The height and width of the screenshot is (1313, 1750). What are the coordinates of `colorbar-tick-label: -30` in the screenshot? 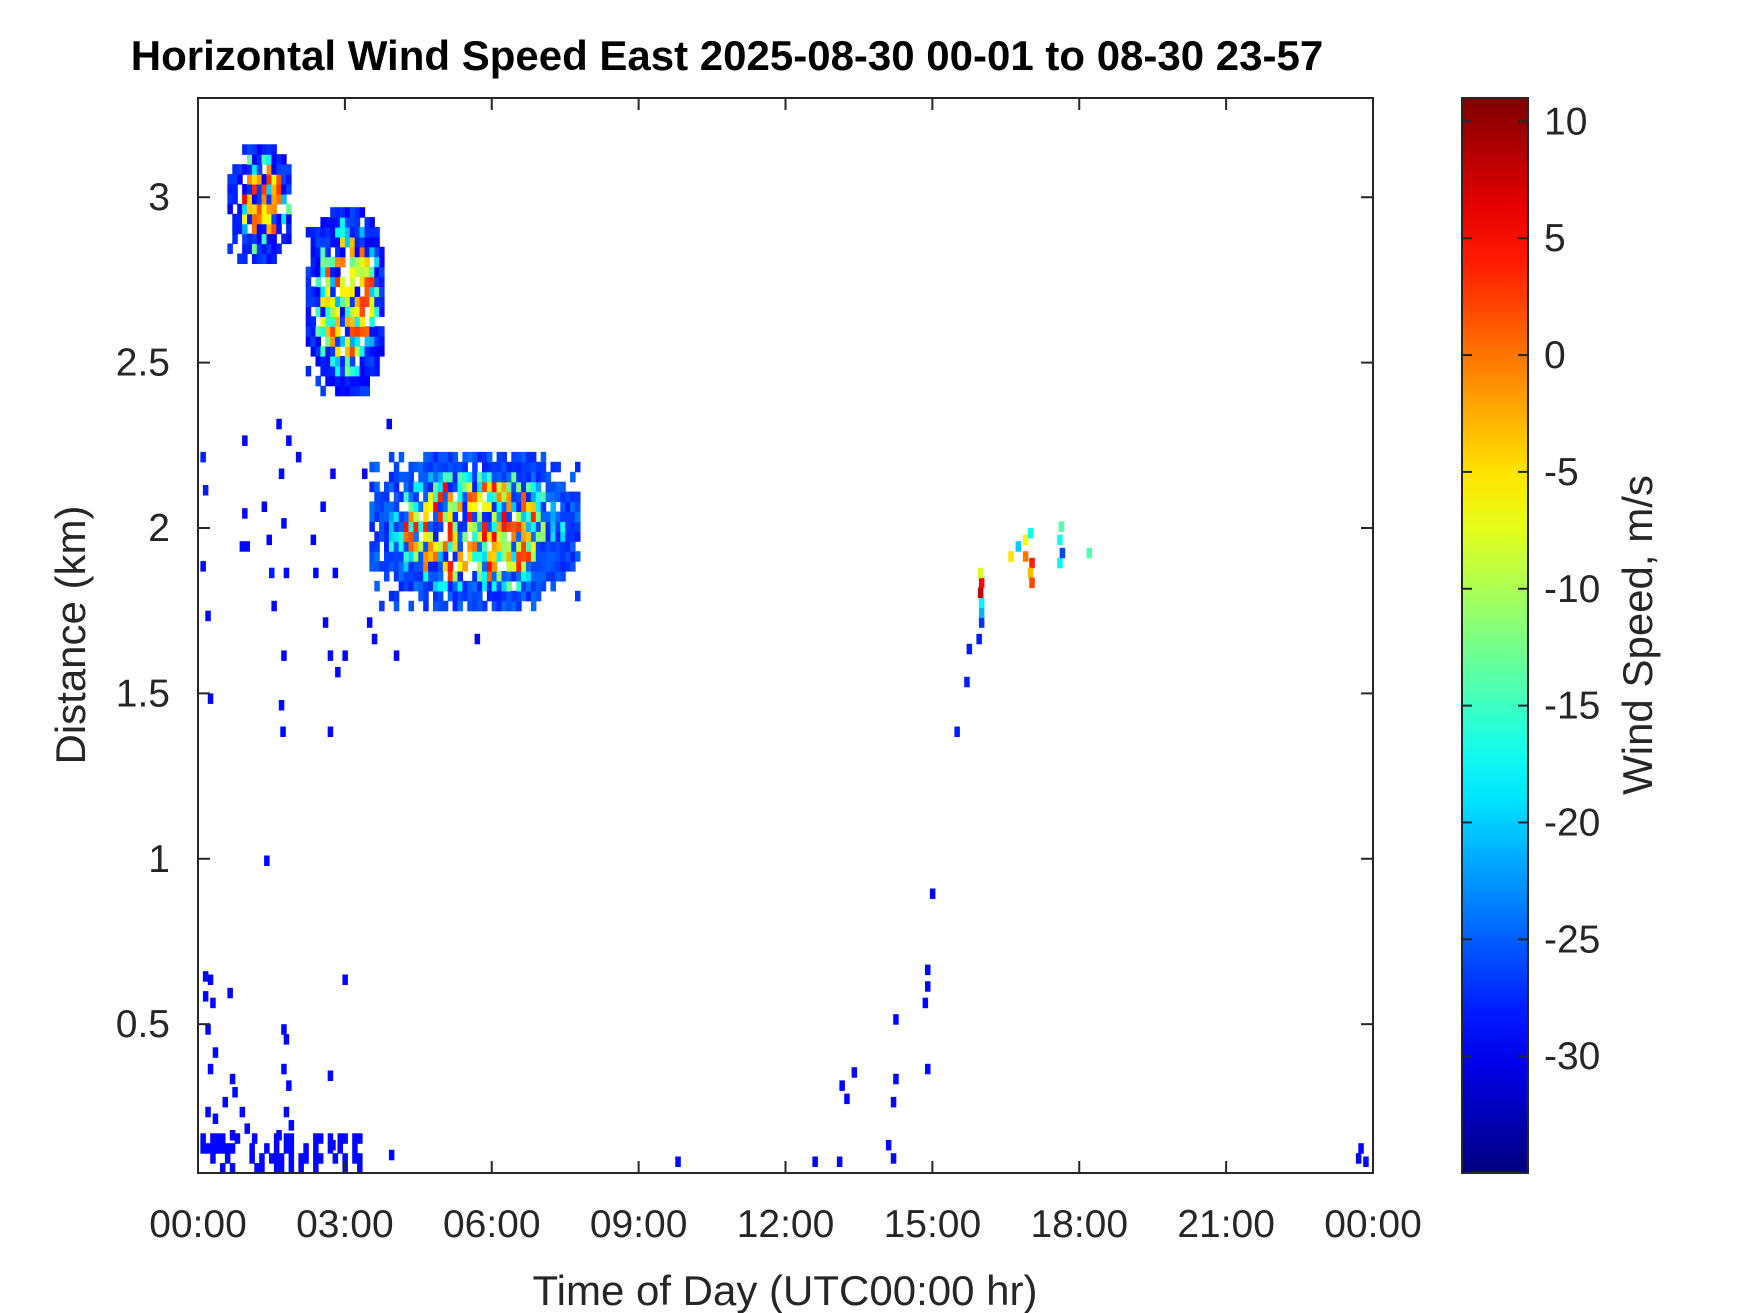 It's located at (1572, 1056).